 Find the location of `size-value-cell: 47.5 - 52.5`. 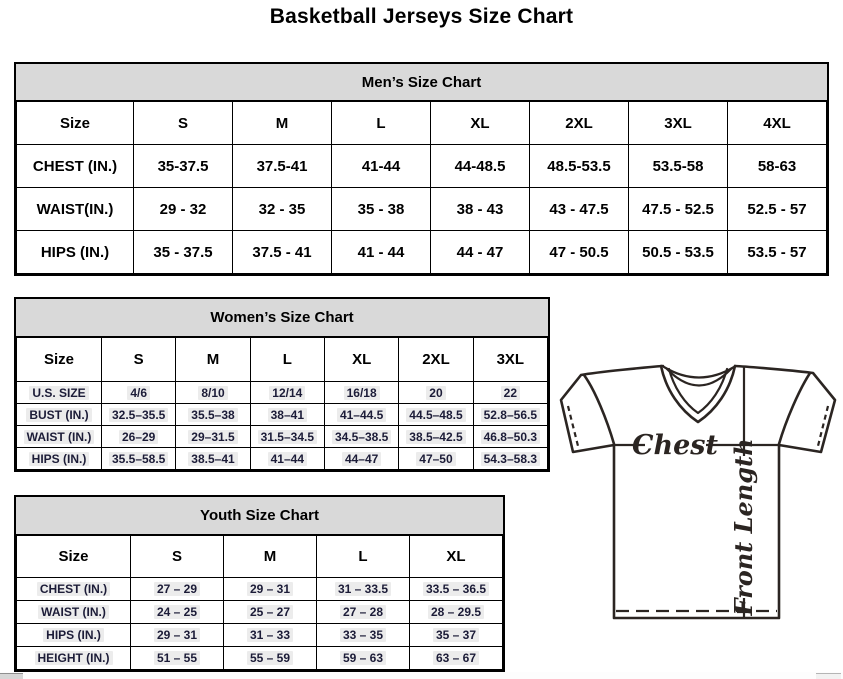

size-value-cell: 47.5 - 52.5 is located at coordinates (678, 209).